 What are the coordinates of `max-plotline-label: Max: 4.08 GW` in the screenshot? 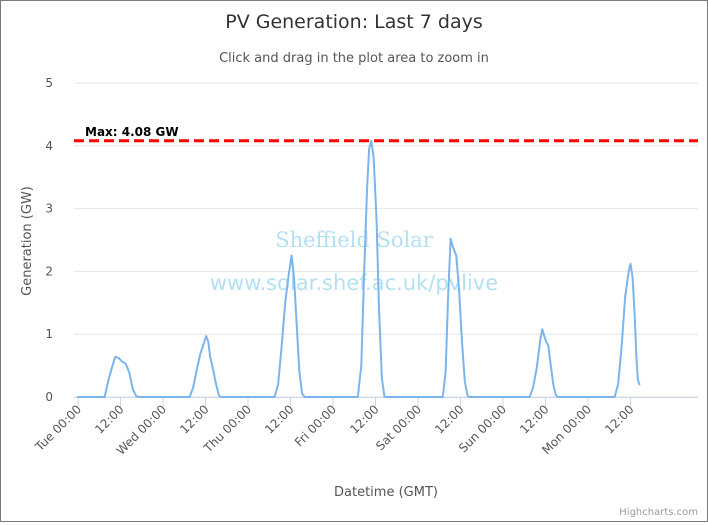 It's located at (132, 132).